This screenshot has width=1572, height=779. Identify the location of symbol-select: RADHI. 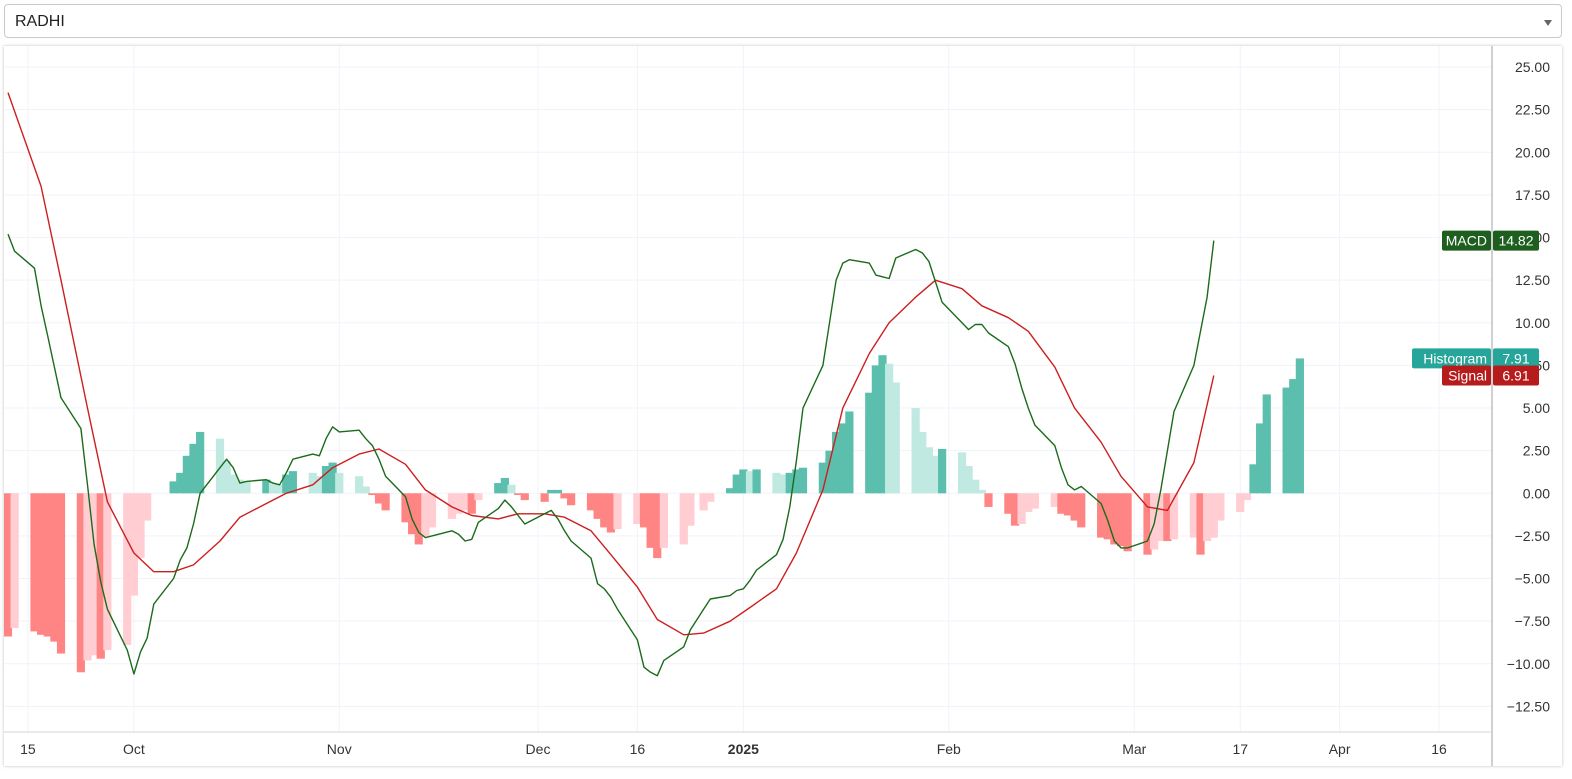
(783, 21).